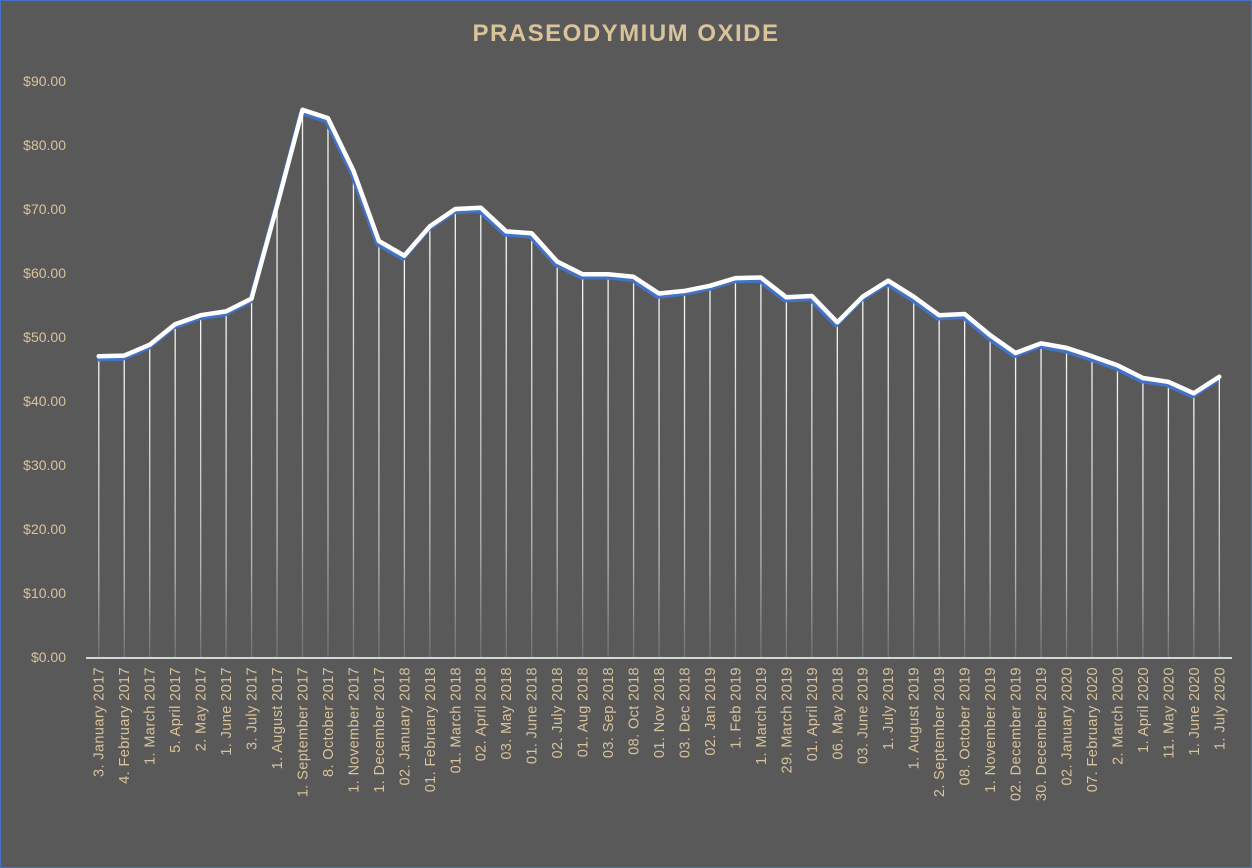  Describe the element at coordinates (626, 33) in the screenshot. I see `chart-title: PRASEODYMIUM OXIDE` at that location.